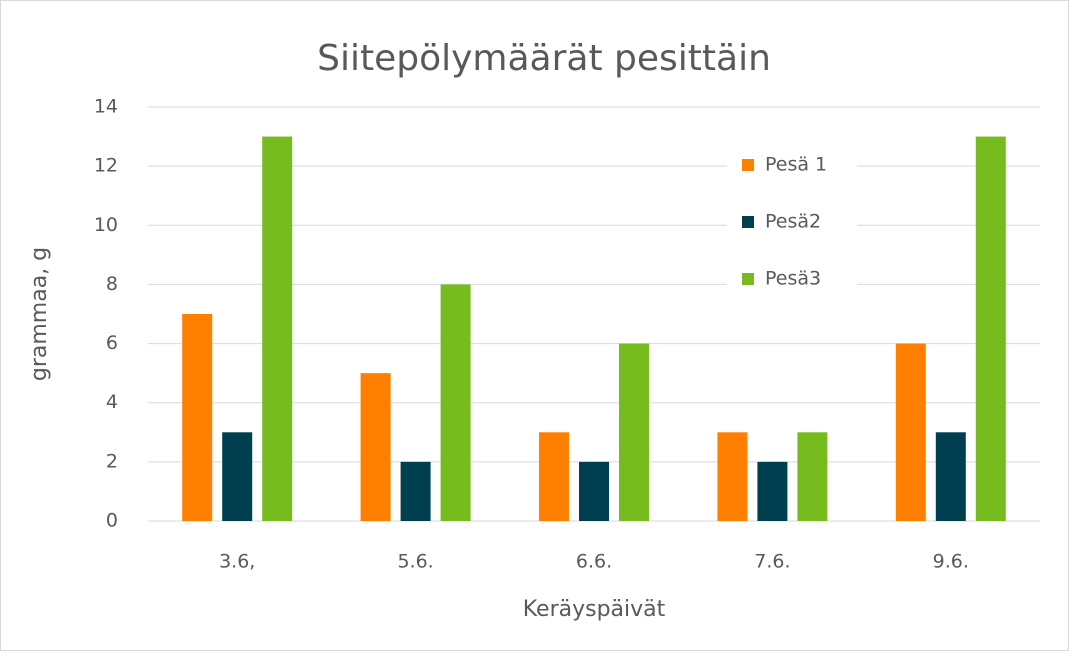 The image size is (1069, 651). I want to click on y-tick-label: 14, so click(106, 107).